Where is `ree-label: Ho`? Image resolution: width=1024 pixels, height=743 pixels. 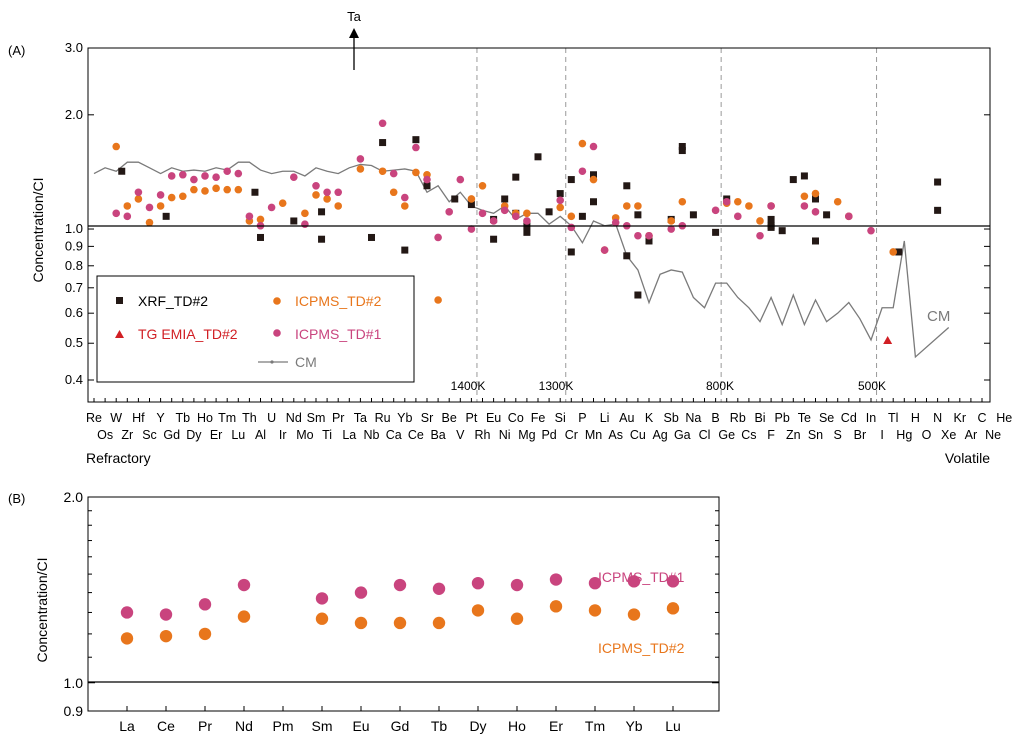
ree-label: Ho is located at coordinates (517, 726).